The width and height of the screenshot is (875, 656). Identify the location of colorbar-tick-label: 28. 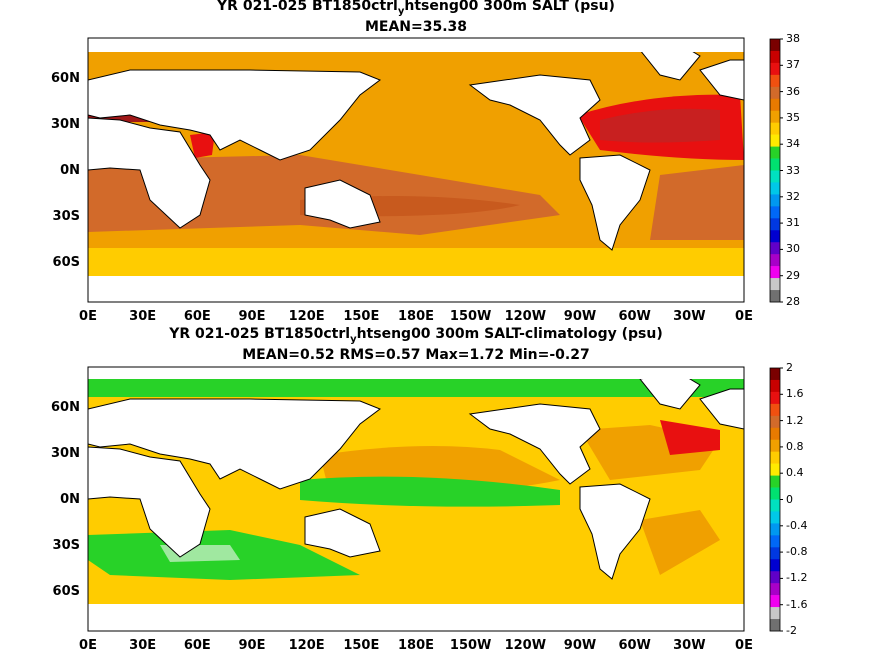
(793, 301).